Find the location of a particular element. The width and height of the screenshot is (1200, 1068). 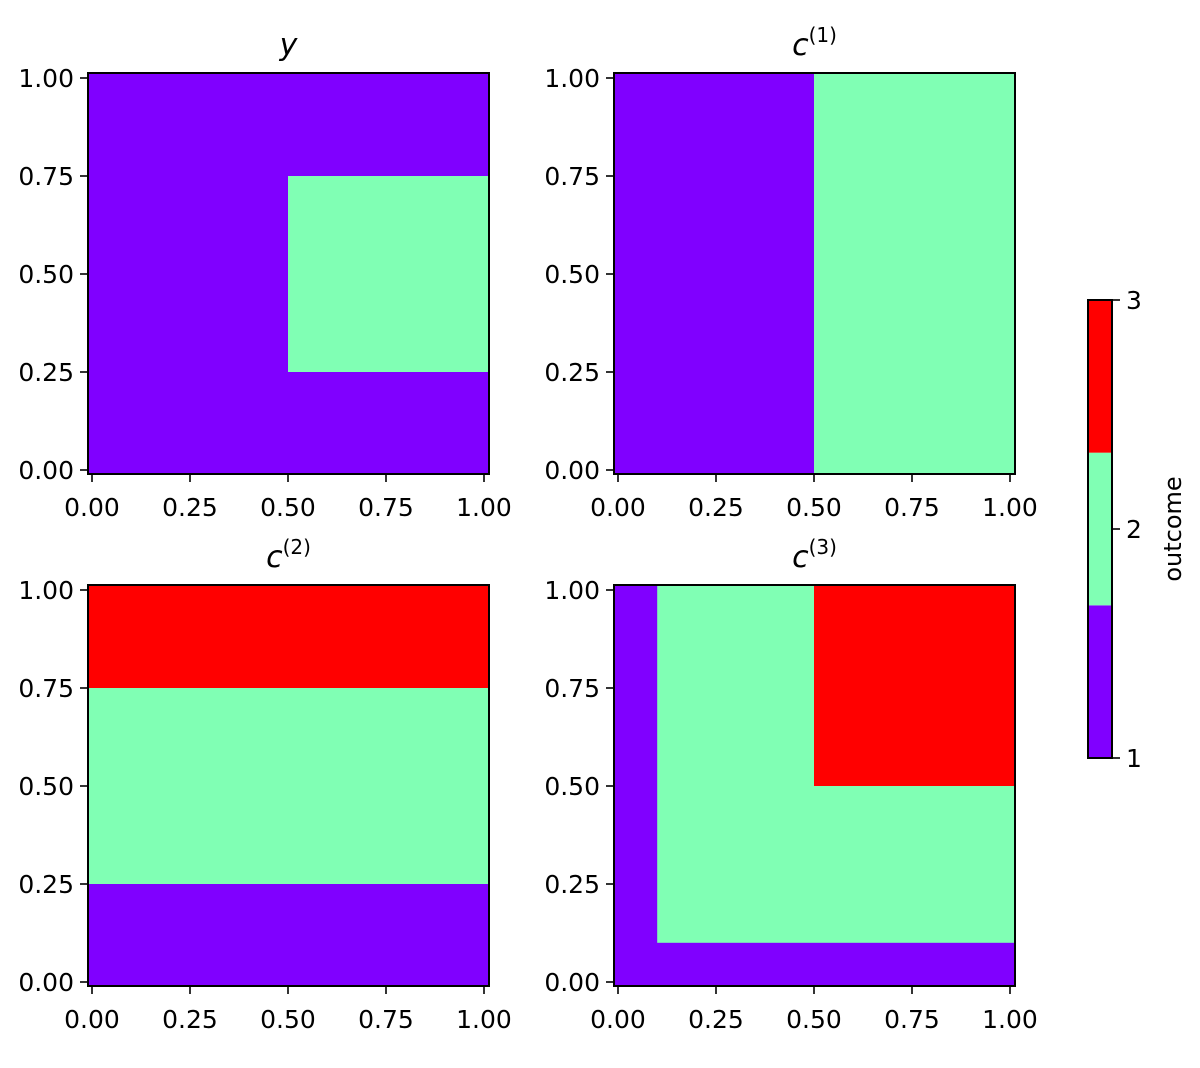

panel-title: y is located at coordinates (289, 45).